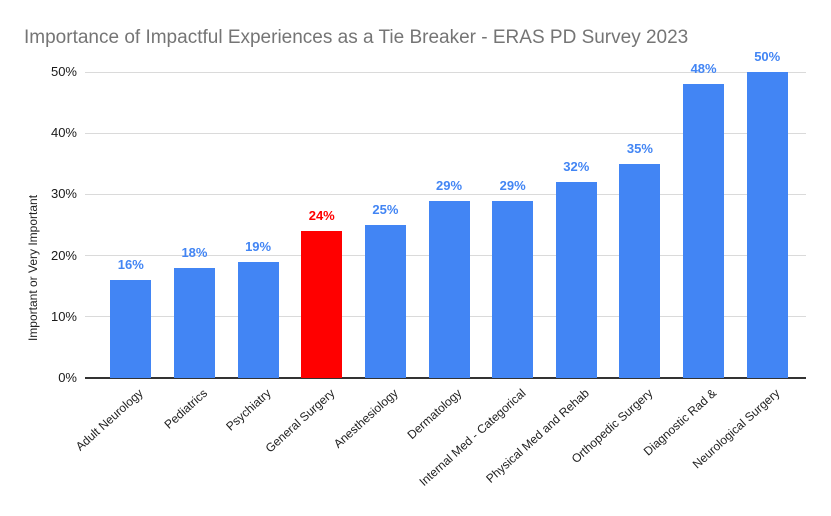 The height and width of the screenshot is (516, 831). I want to click on bar-value-label: 50%, so click(767, 56).